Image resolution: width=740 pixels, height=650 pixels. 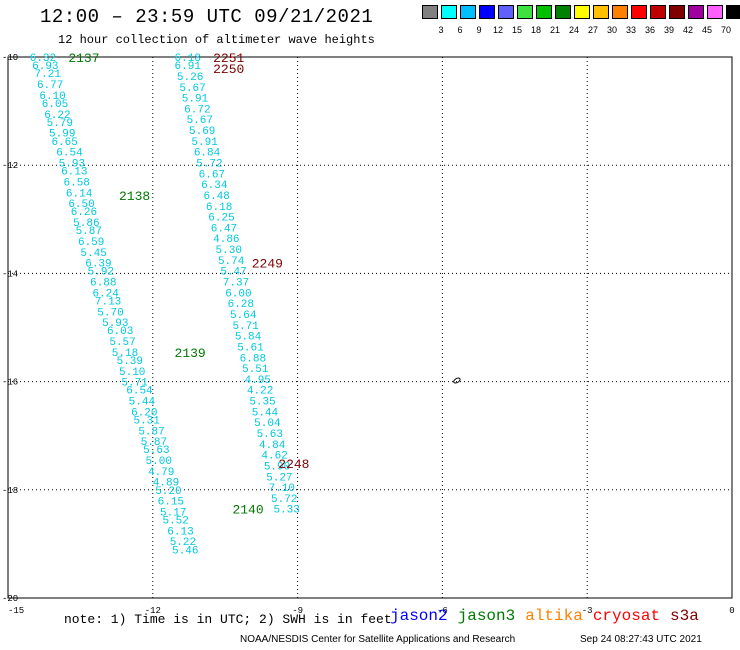 I want to click on wave-height-value: 6.93, so click(x=45, y=67).